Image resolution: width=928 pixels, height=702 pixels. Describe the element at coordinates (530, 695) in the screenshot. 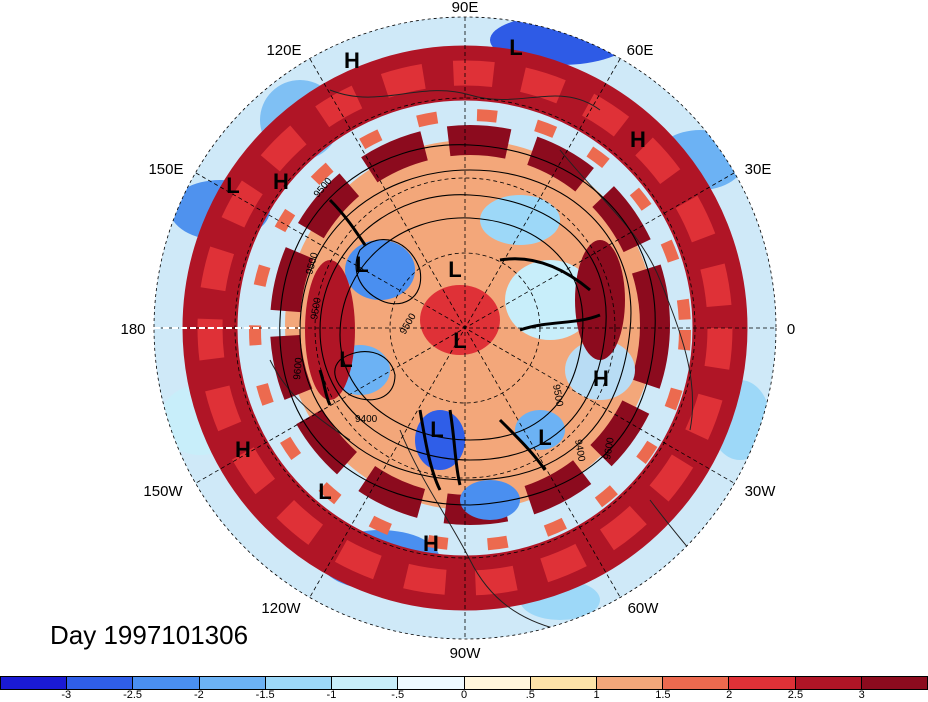

I see `colorbar-tick-label: .5` at that location.